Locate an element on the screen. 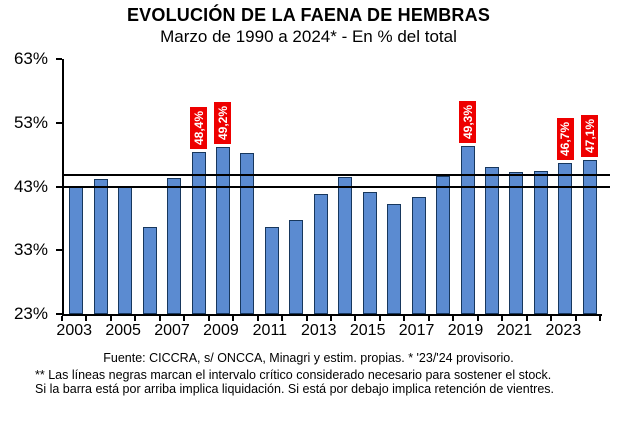  bar-2004 is located at coordinates (100, 246).